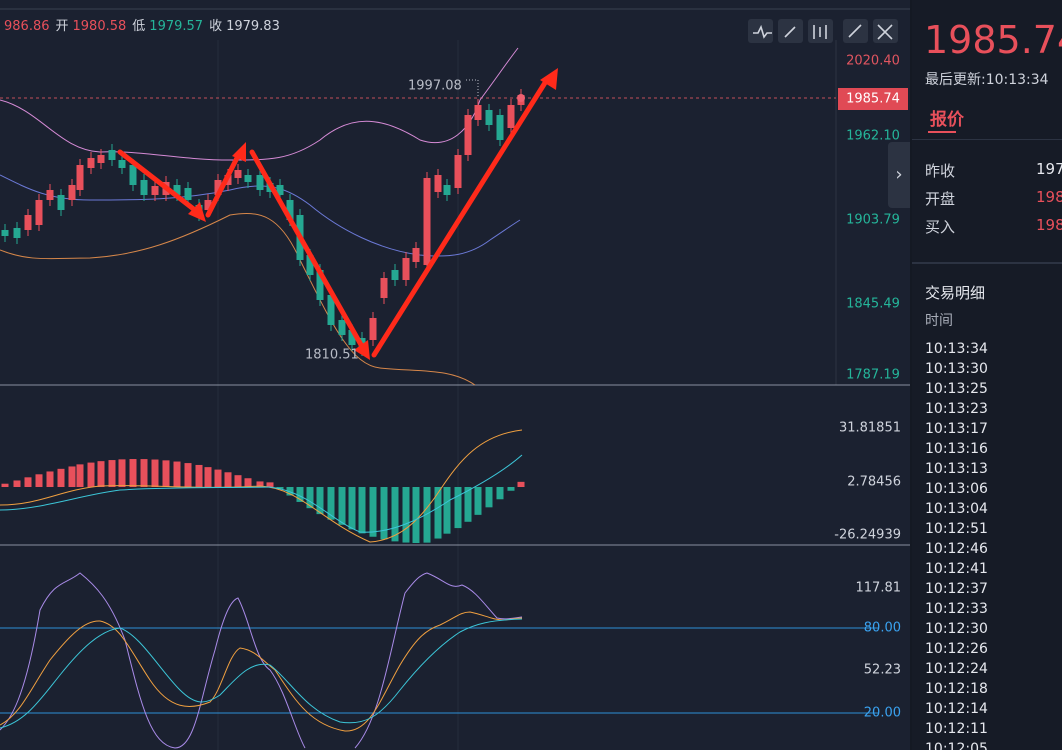 The width and height of the screenshot is (1062, 750). I want to click on quote-label: 开盘, so click(940, 199).